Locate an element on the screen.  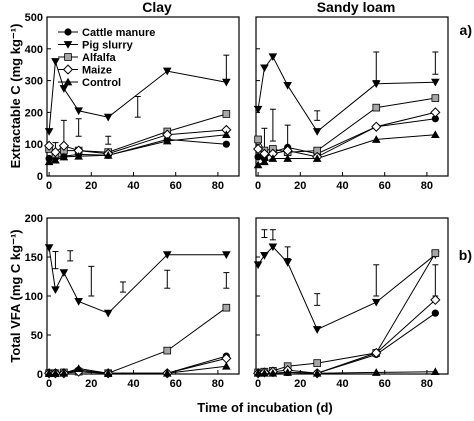
x-axis-label: Time of incubation (d) is located at coordinates (265, 407).